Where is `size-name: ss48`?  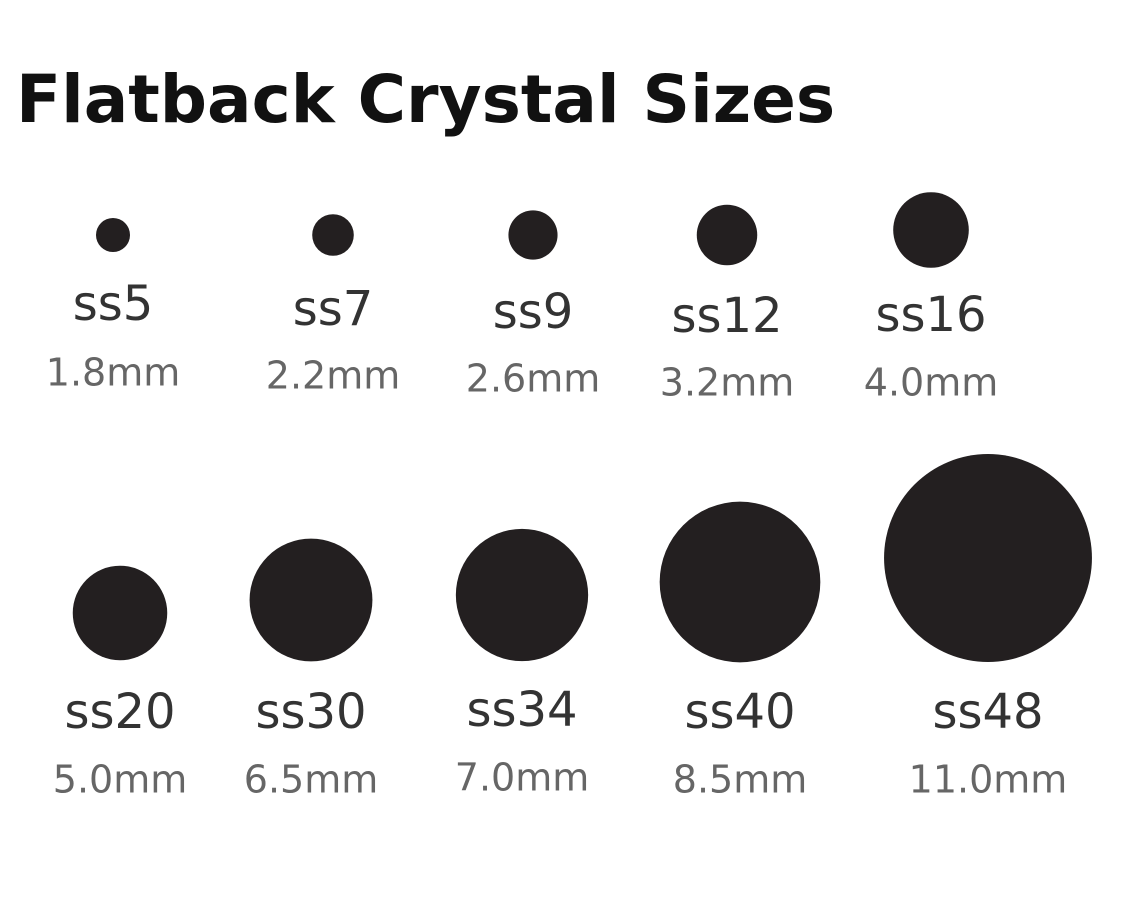 size-name: ss48 is located at coordinates (987, 712).